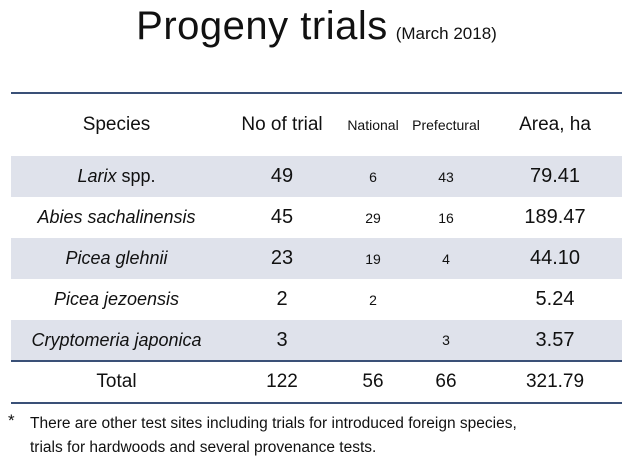  I want to click on table-row: Larix spp. 49 6 43 79.41, so click(316, 176).